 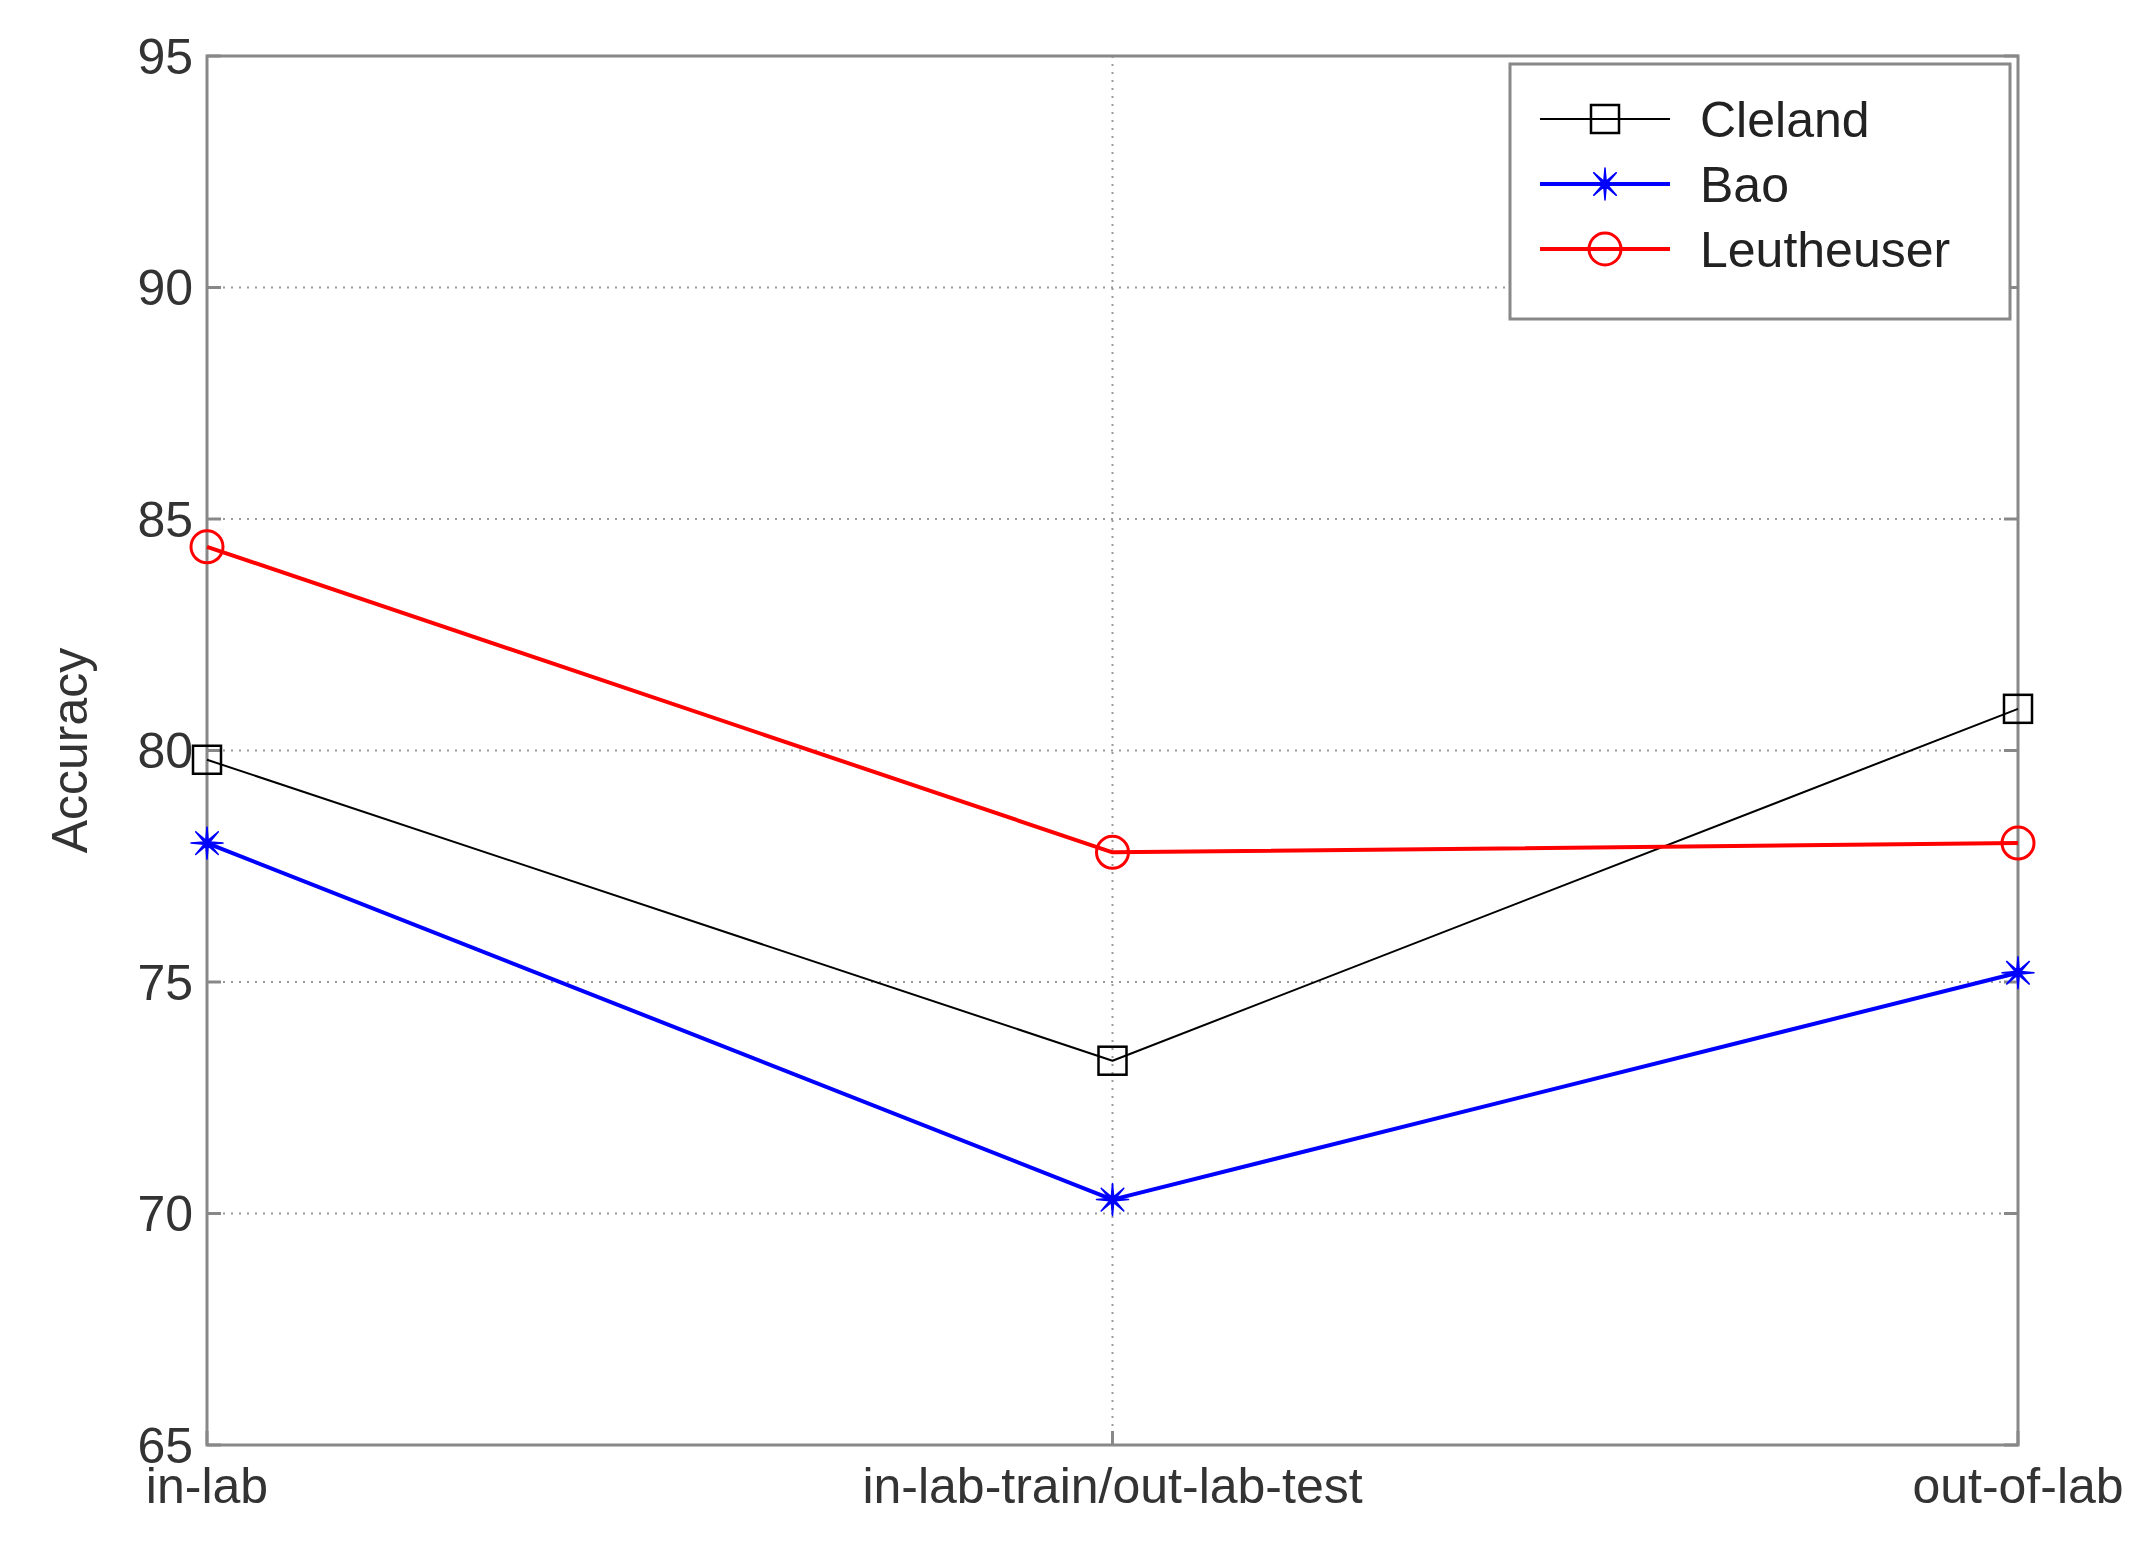 What do you see at coordinates (165, 56) in the screenshot?
I see `y-tick-label: 95` at bounding box center [165, 56].